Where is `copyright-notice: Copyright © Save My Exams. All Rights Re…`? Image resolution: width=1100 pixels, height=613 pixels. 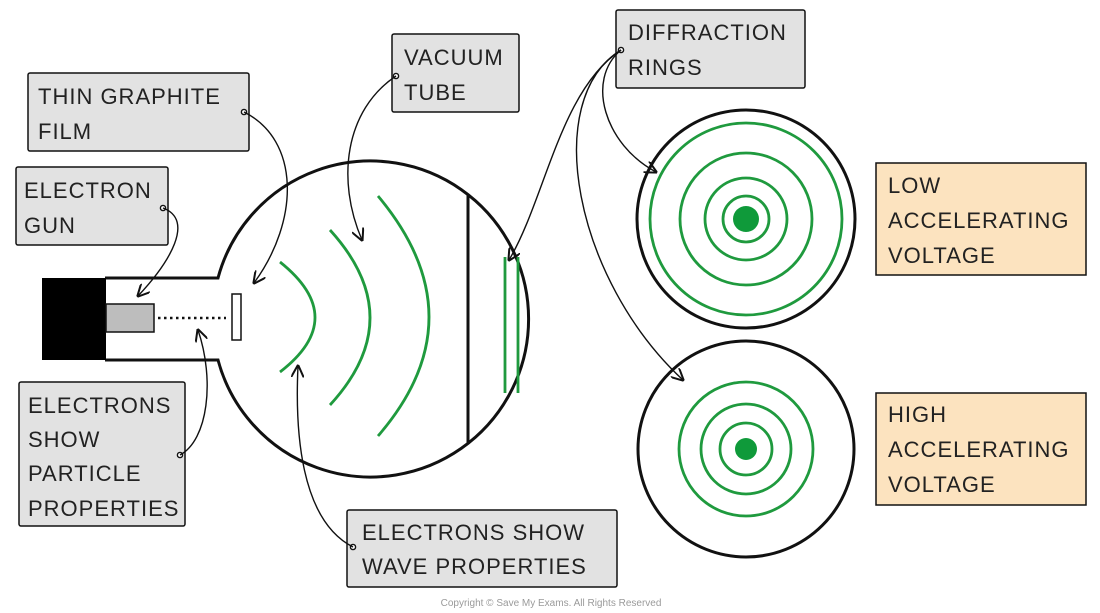 copyright-notice: Copyright © Save My Exams. All Rights Re… is located at coordinates (551, 603).